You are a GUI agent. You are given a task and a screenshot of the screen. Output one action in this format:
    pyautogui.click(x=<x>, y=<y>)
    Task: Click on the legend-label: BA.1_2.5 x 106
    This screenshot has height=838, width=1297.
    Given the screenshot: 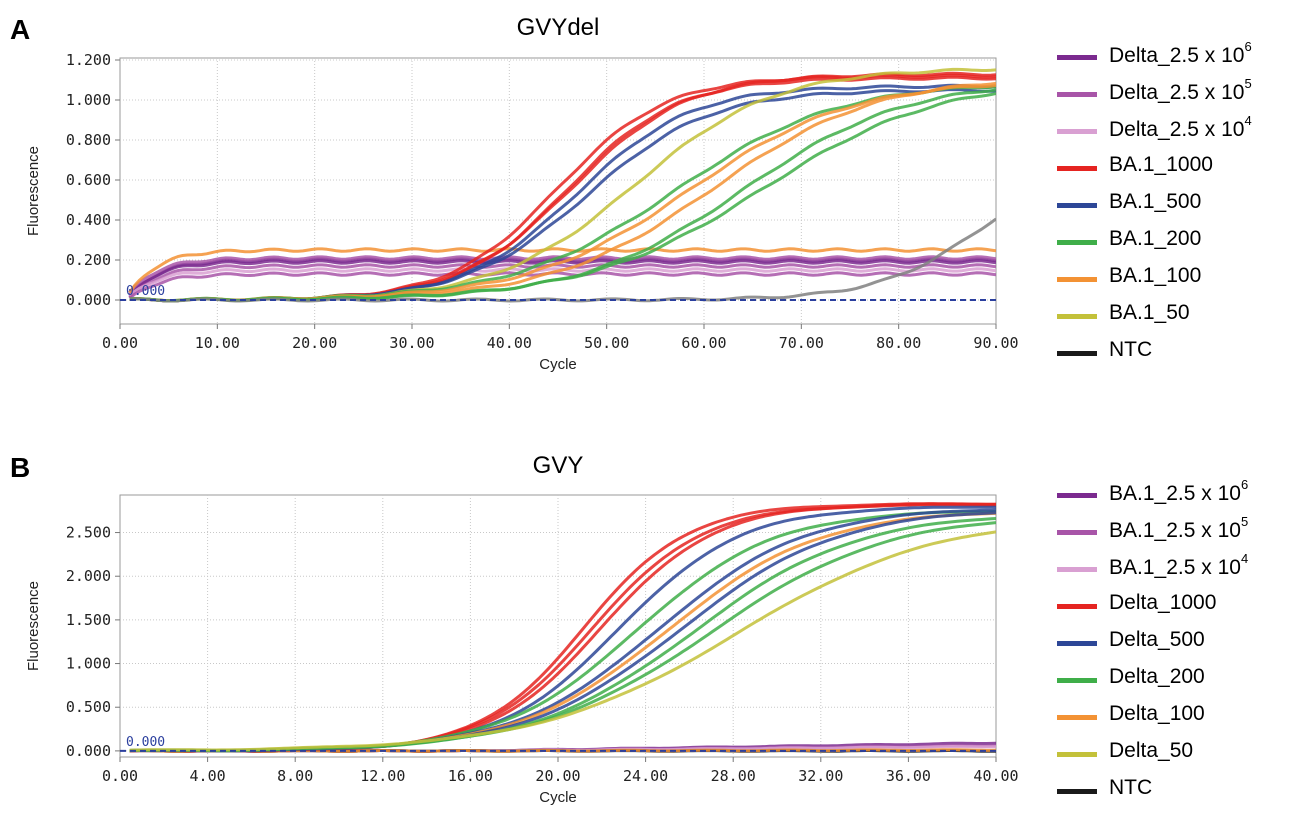 What is the action you would take?
    pyautogui.click(x=1179, y=491)
    